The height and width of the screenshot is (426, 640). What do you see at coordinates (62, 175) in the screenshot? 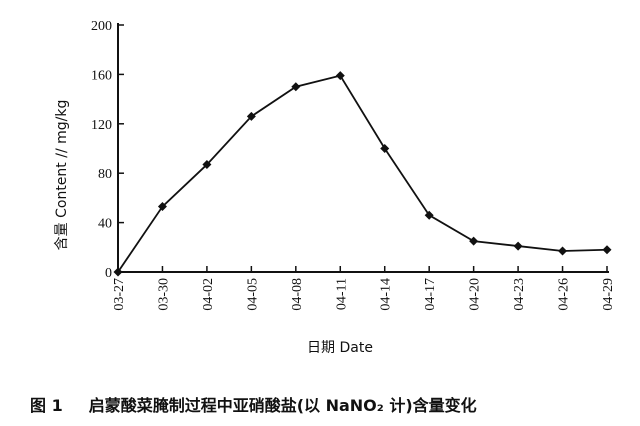
I see `y-axis-label: 含量 Content // mg/kg` at bounding box center [62, 175].